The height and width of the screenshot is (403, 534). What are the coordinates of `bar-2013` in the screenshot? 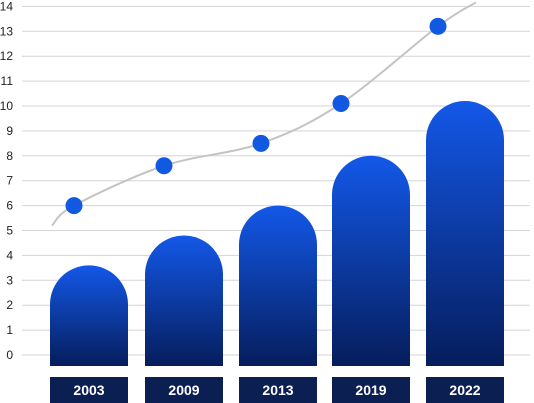 It's located at (278, 285).